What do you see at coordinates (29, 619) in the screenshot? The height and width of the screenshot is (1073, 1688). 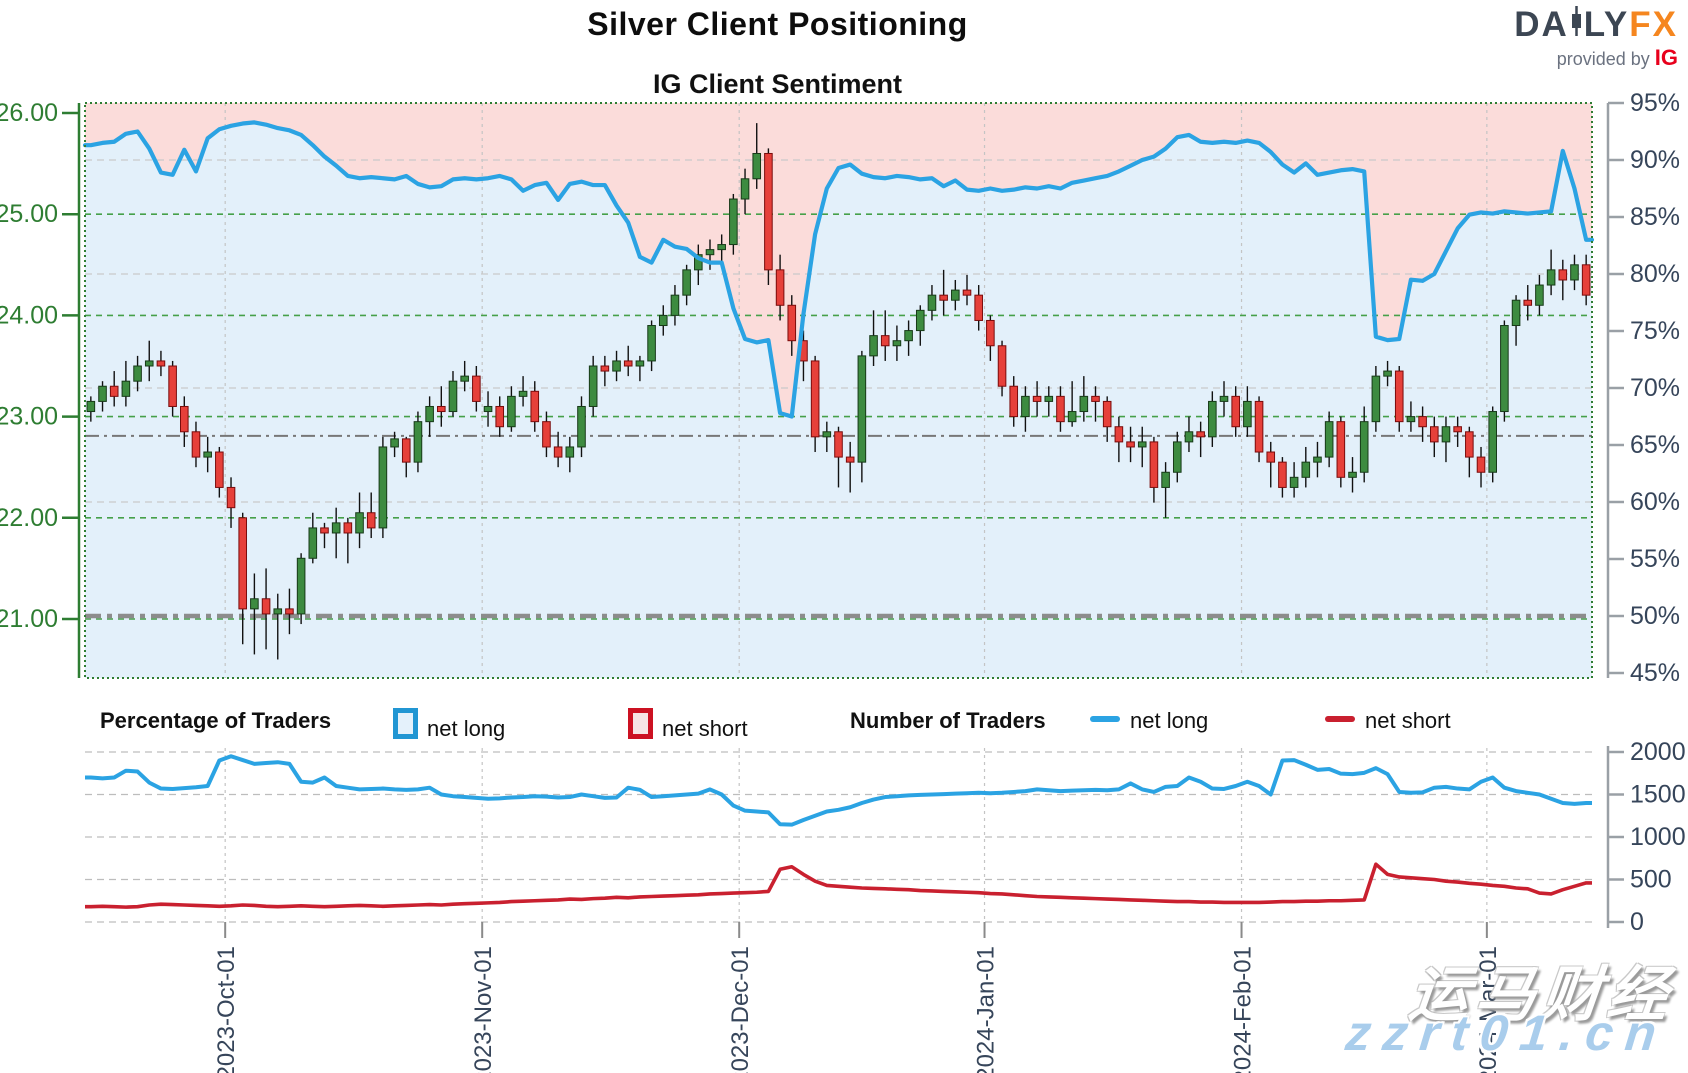 I see `svg-text: 21.00` at bounding box center [29, 619].